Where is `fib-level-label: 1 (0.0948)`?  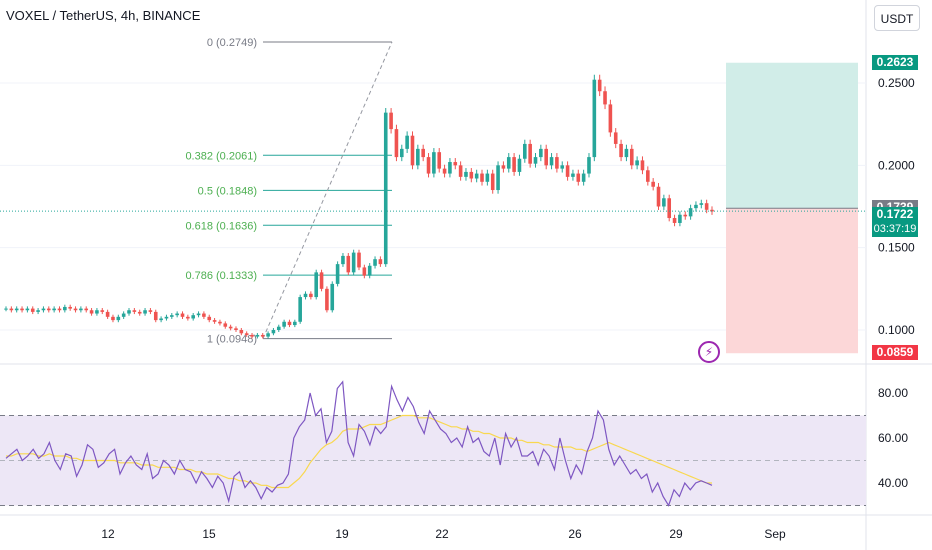 fib-level-label: 1 (0.0948) is located at coordinates (232, 340).